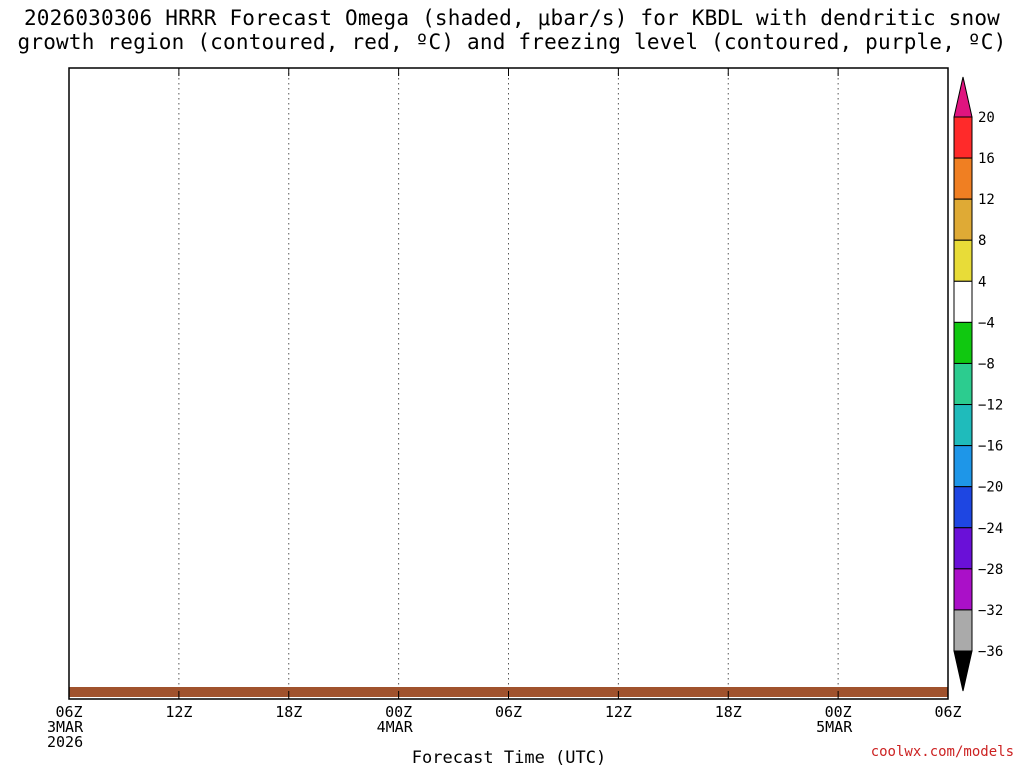 The height and width of the screenshot is (768, 1024). Describe the element at coordinates (398, 712) in the screenshot. I see `x-tick-label-18-0: 00Z` at that location.